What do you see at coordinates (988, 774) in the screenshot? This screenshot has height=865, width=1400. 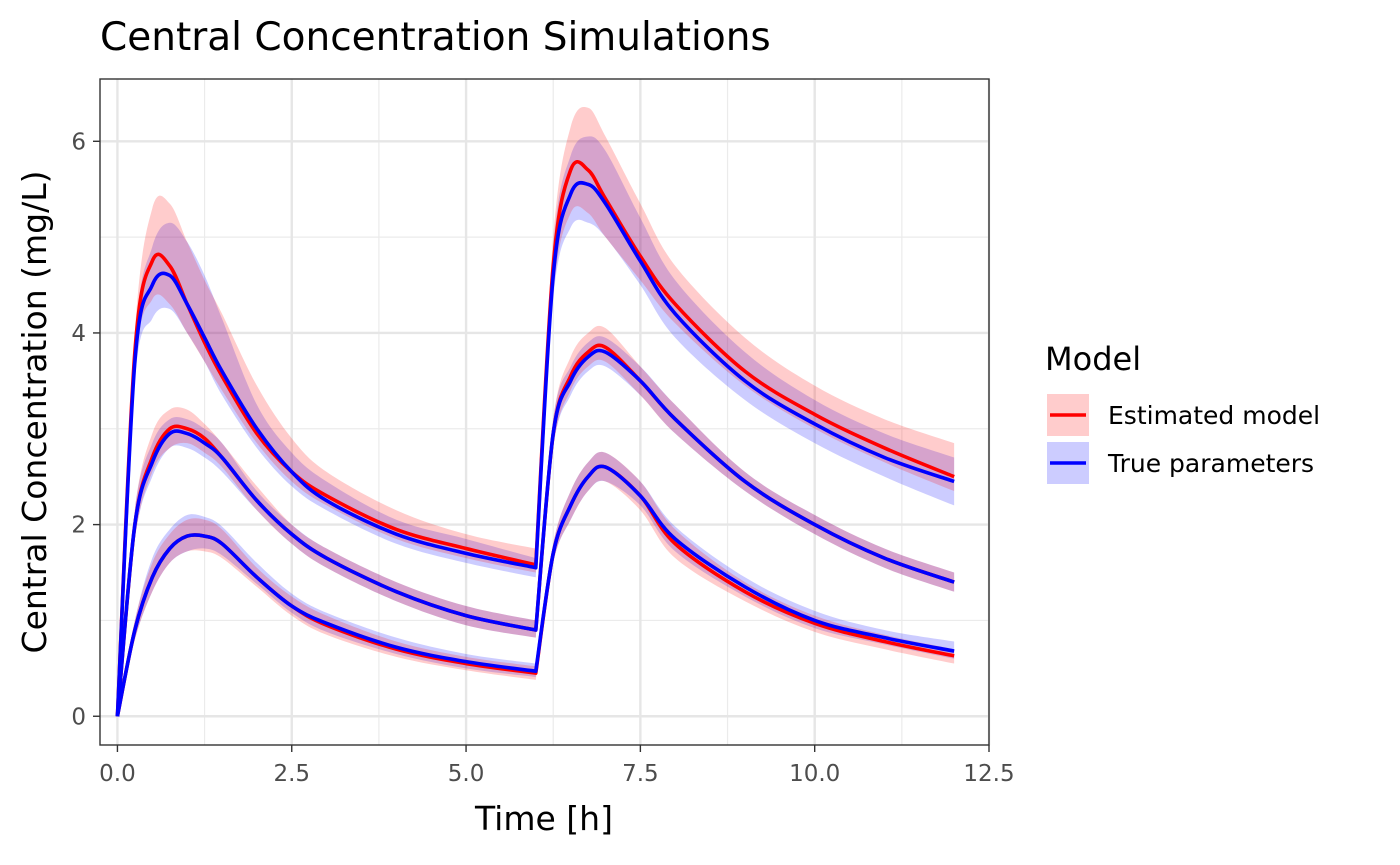 I see `x-tick-label: 12.5` at bounding box center [988, 774].